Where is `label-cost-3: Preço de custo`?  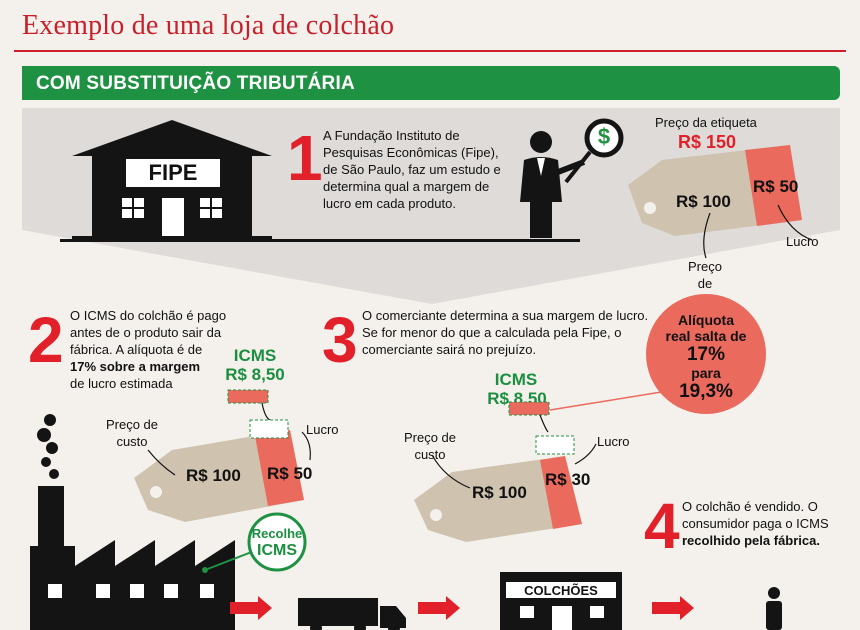
label-cost-3: Preço de custo is located at coordinates (430, 446).